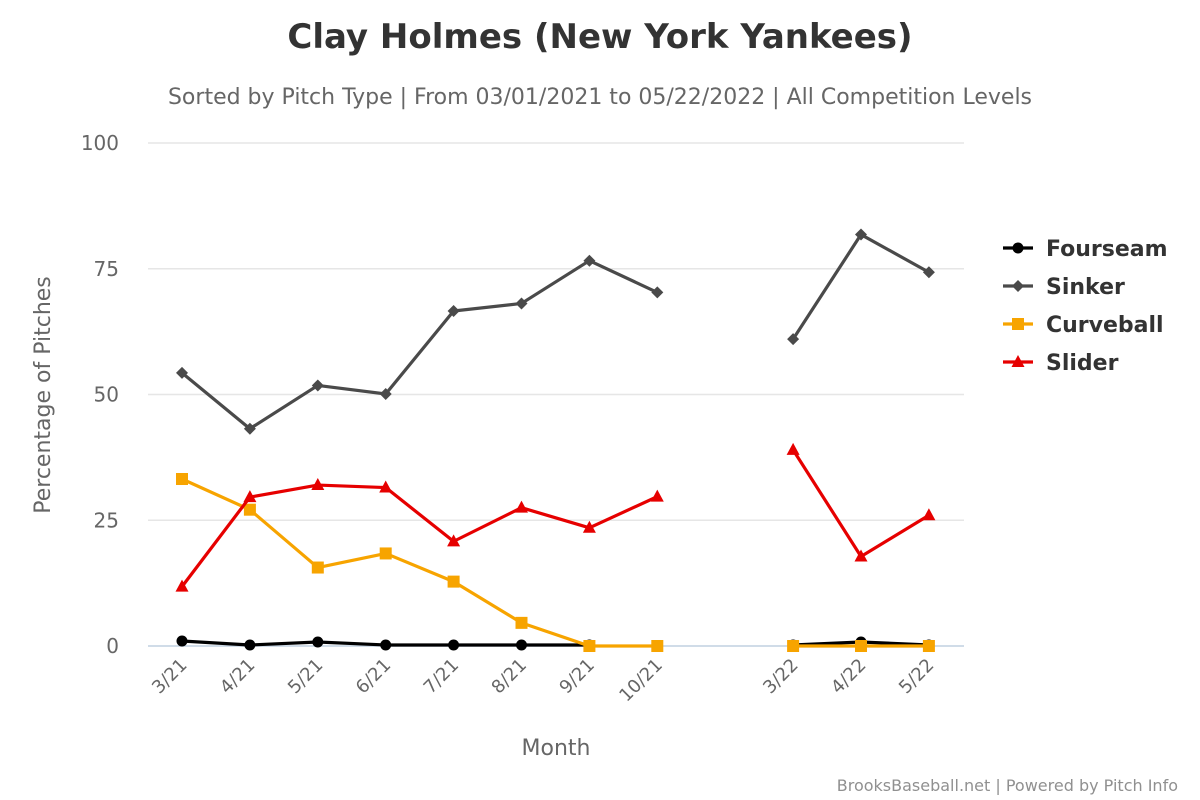  I want to click on x-tick-label: 6/21, so click(373, 676).